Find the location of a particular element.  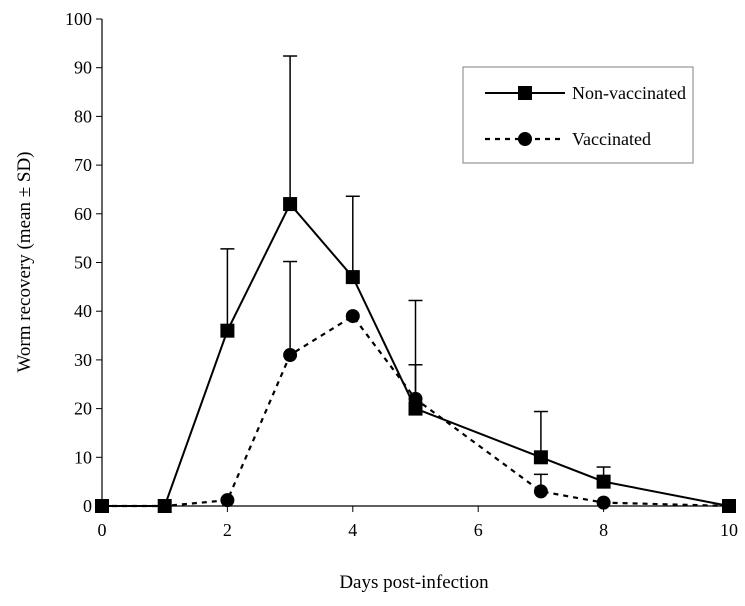

y-tick-label: 10 is located at coordinates (83, 457).